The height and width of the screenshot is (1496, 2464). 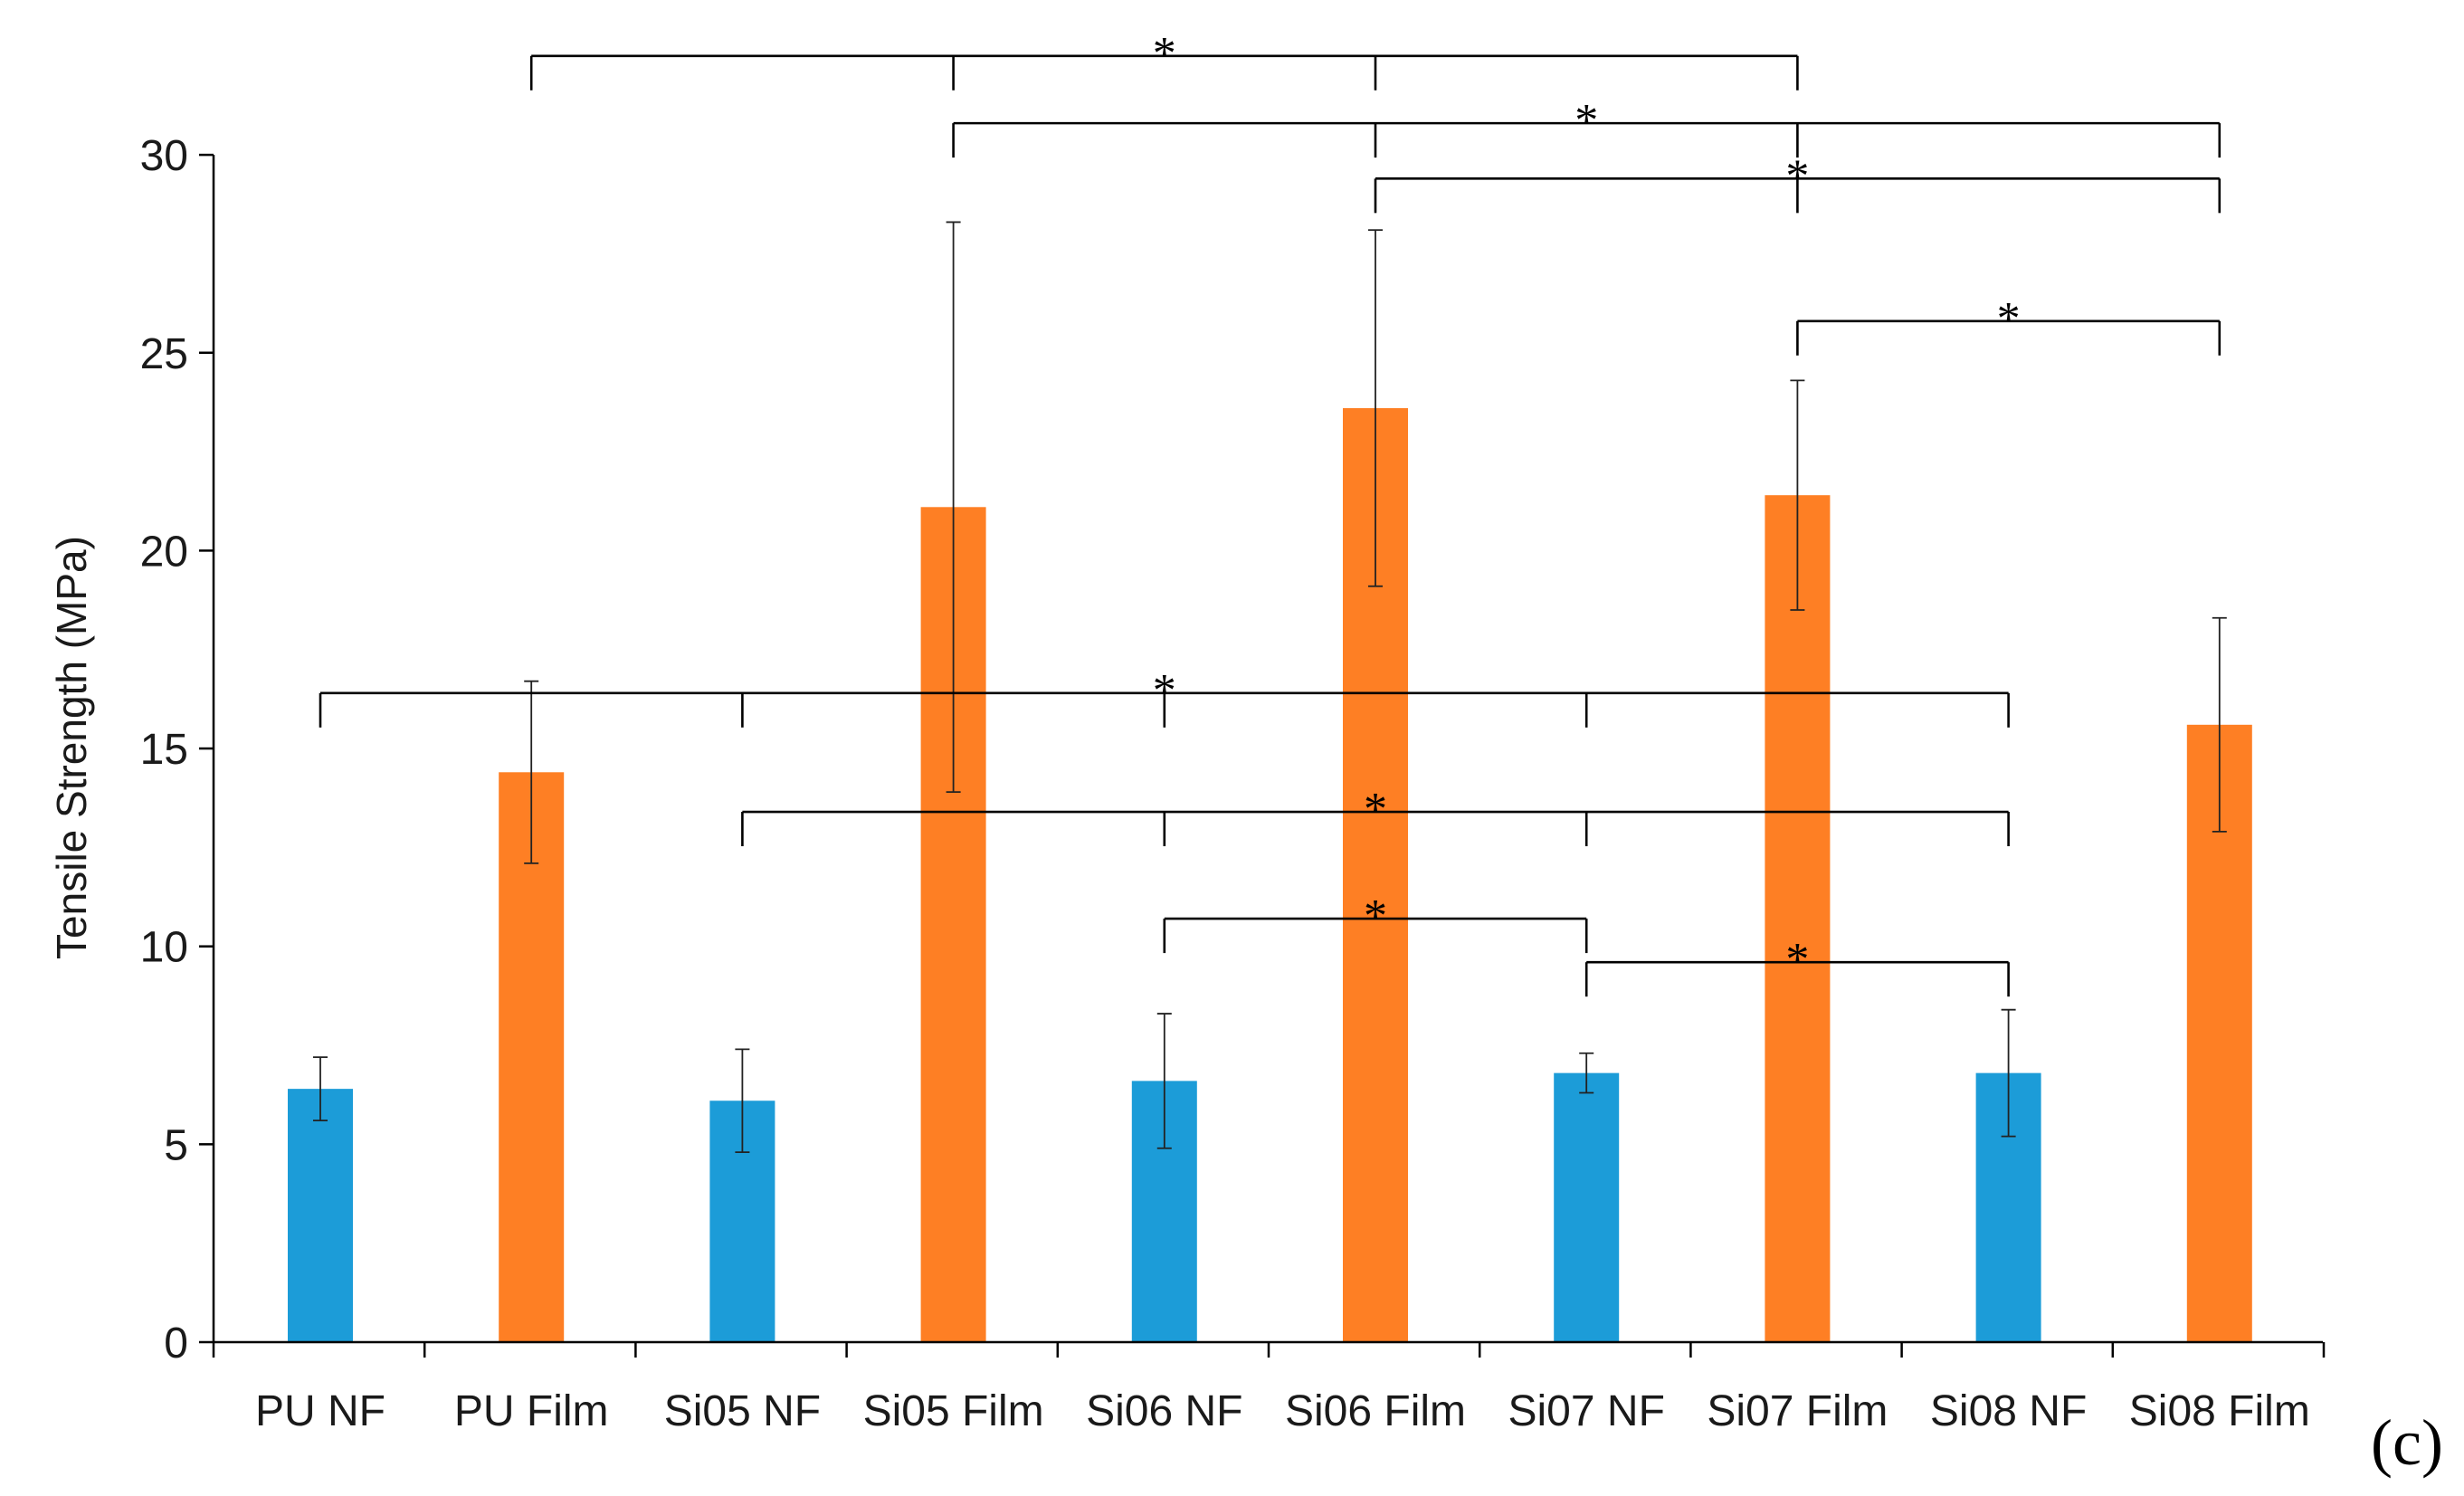 I want to click on x-tick-label: PU NF, so click(x=320, y=1411).